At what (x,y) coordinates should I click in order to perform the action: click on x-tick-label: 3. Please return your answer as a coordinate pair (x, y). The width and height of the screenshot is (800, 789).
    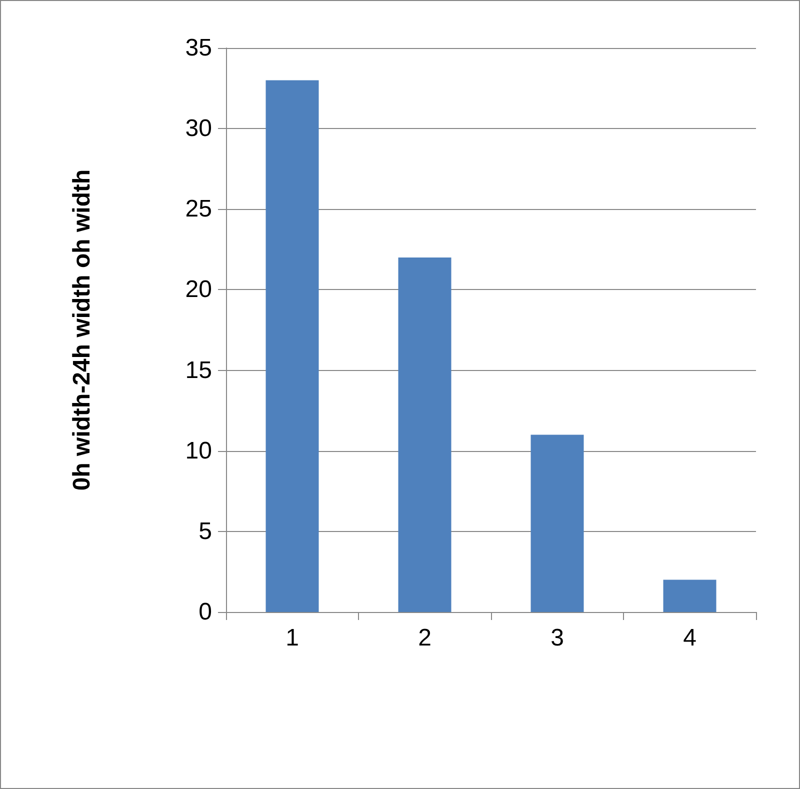
    Looking at the image, I should click on (557, 638).